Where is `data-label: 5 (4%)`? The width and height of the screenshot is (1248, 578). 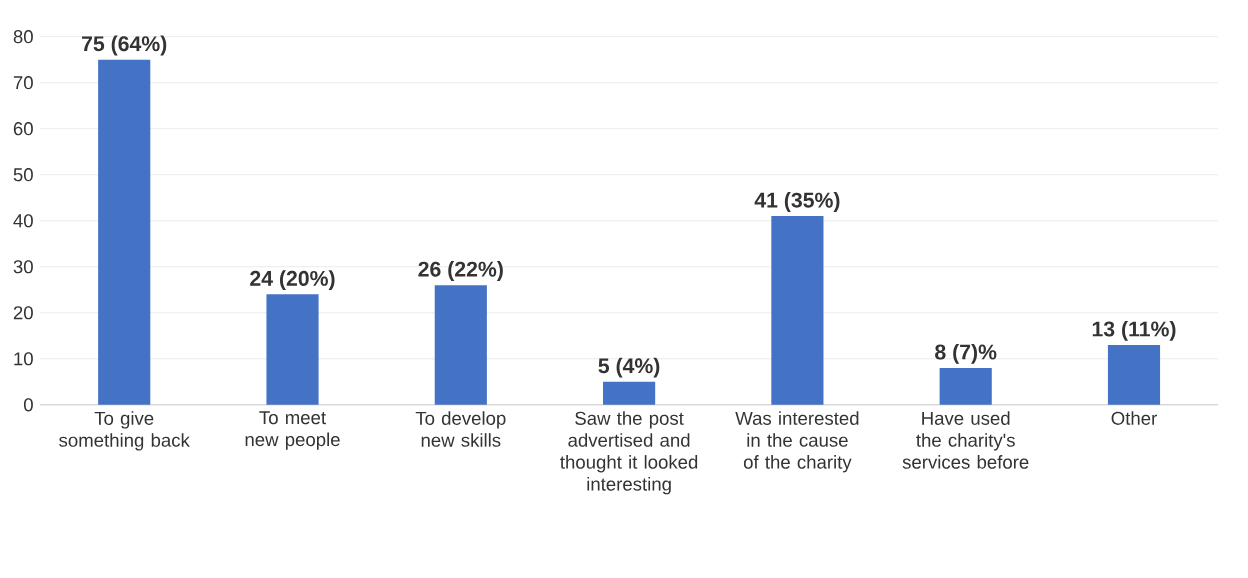 data-label: 5 (4%) is located at coordinates (629, 367).